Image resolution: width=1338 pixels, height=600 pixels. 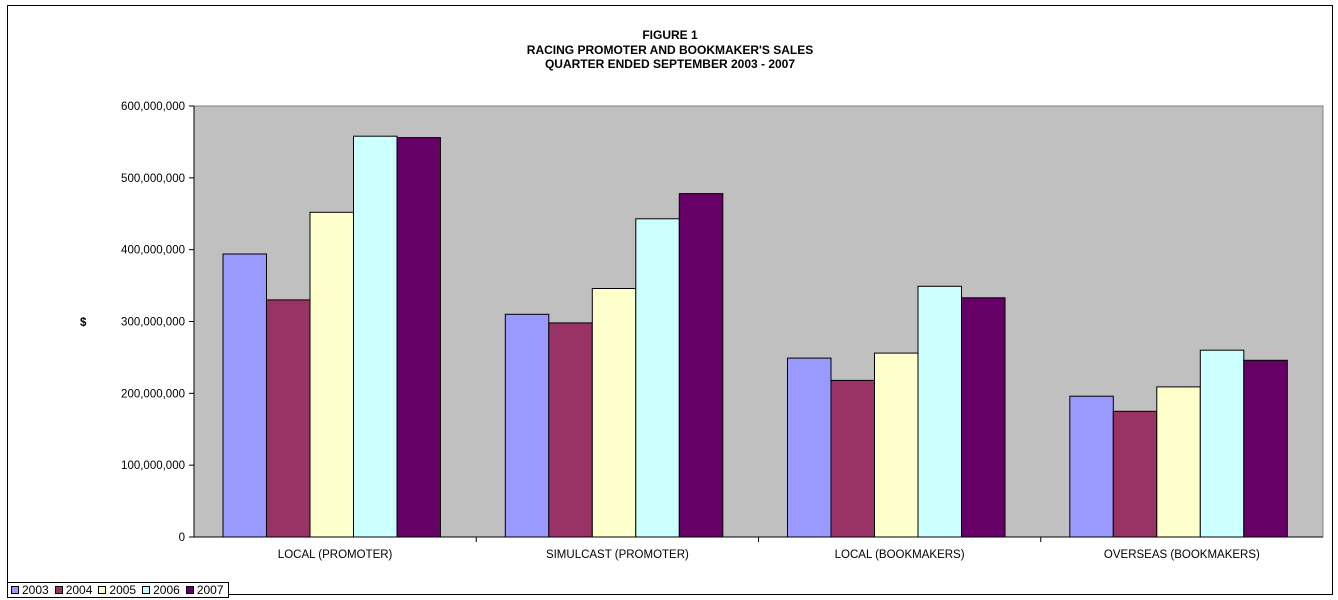 I want to click on y-tick-label: 0, so click(x=182, y=538).